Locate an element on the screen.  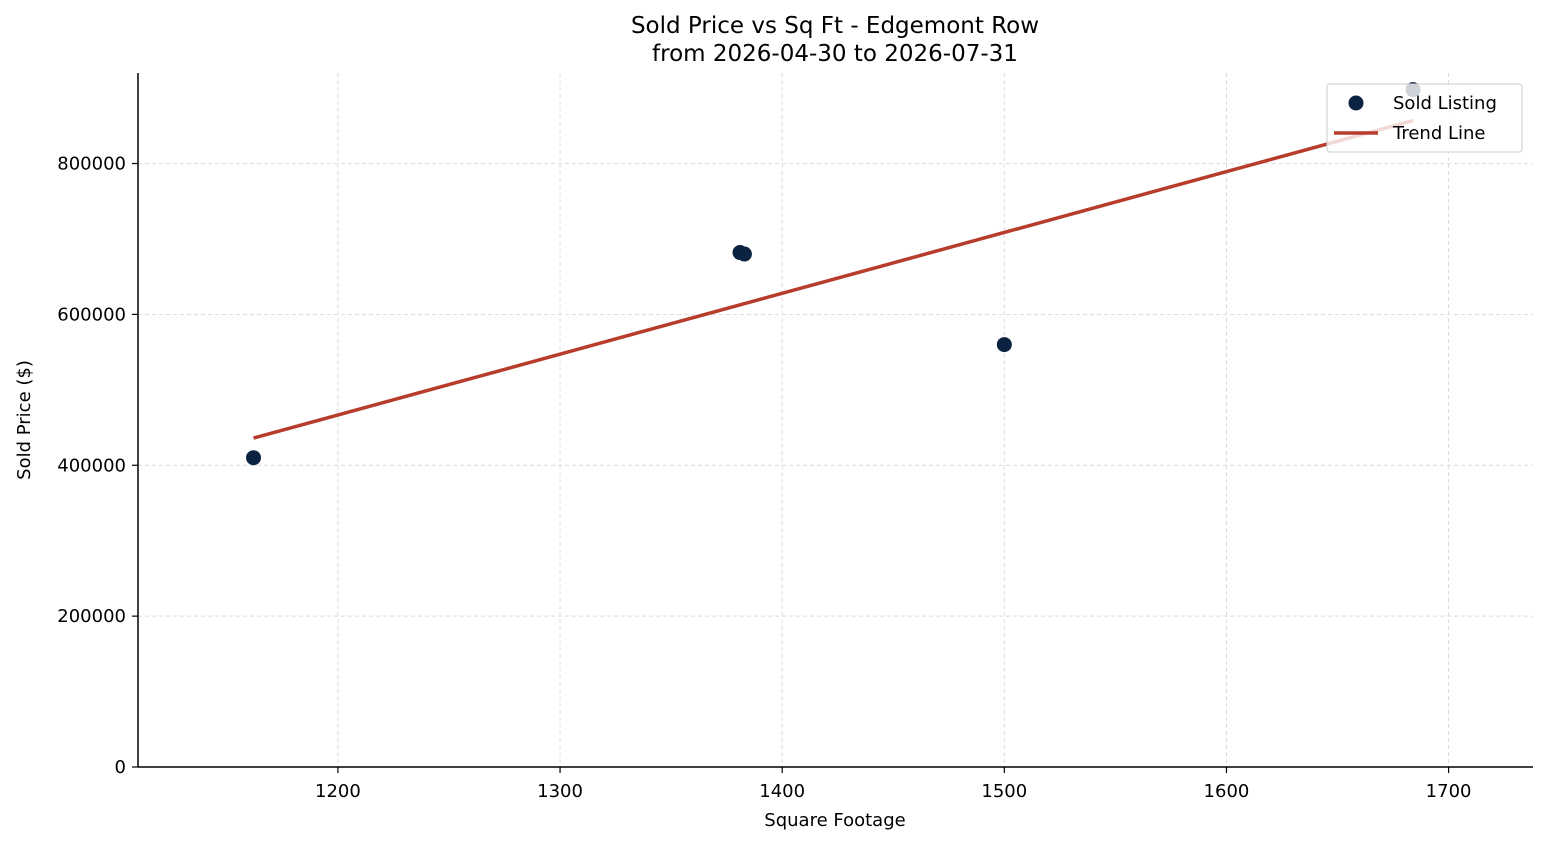
chart-subtitle: from 2026-04-30 to 2026-07-31 is located at coordinates (835, 54).